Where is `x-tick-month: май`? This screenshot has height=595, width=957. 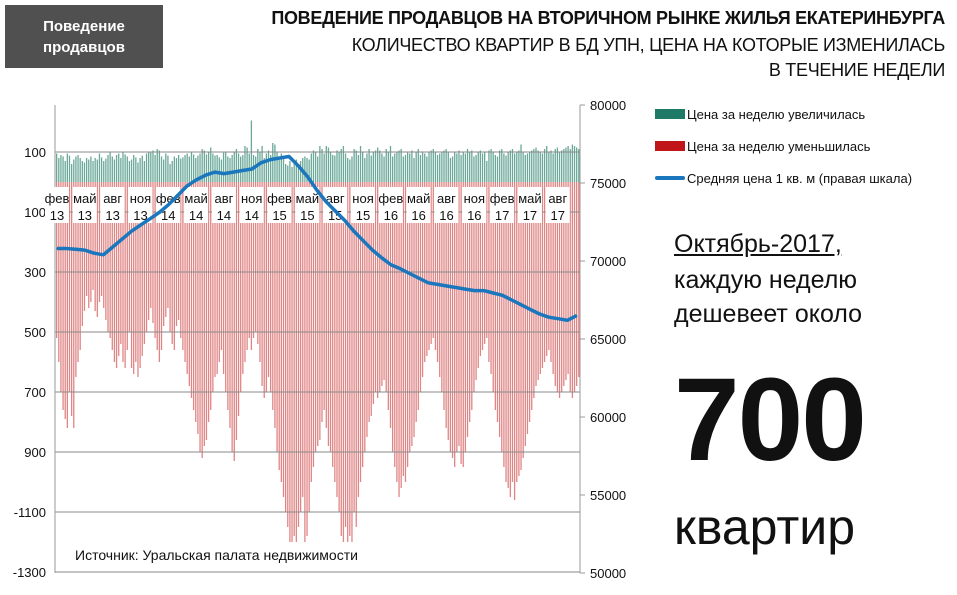
x-tick-month: май is located at coordinates (307, 198).